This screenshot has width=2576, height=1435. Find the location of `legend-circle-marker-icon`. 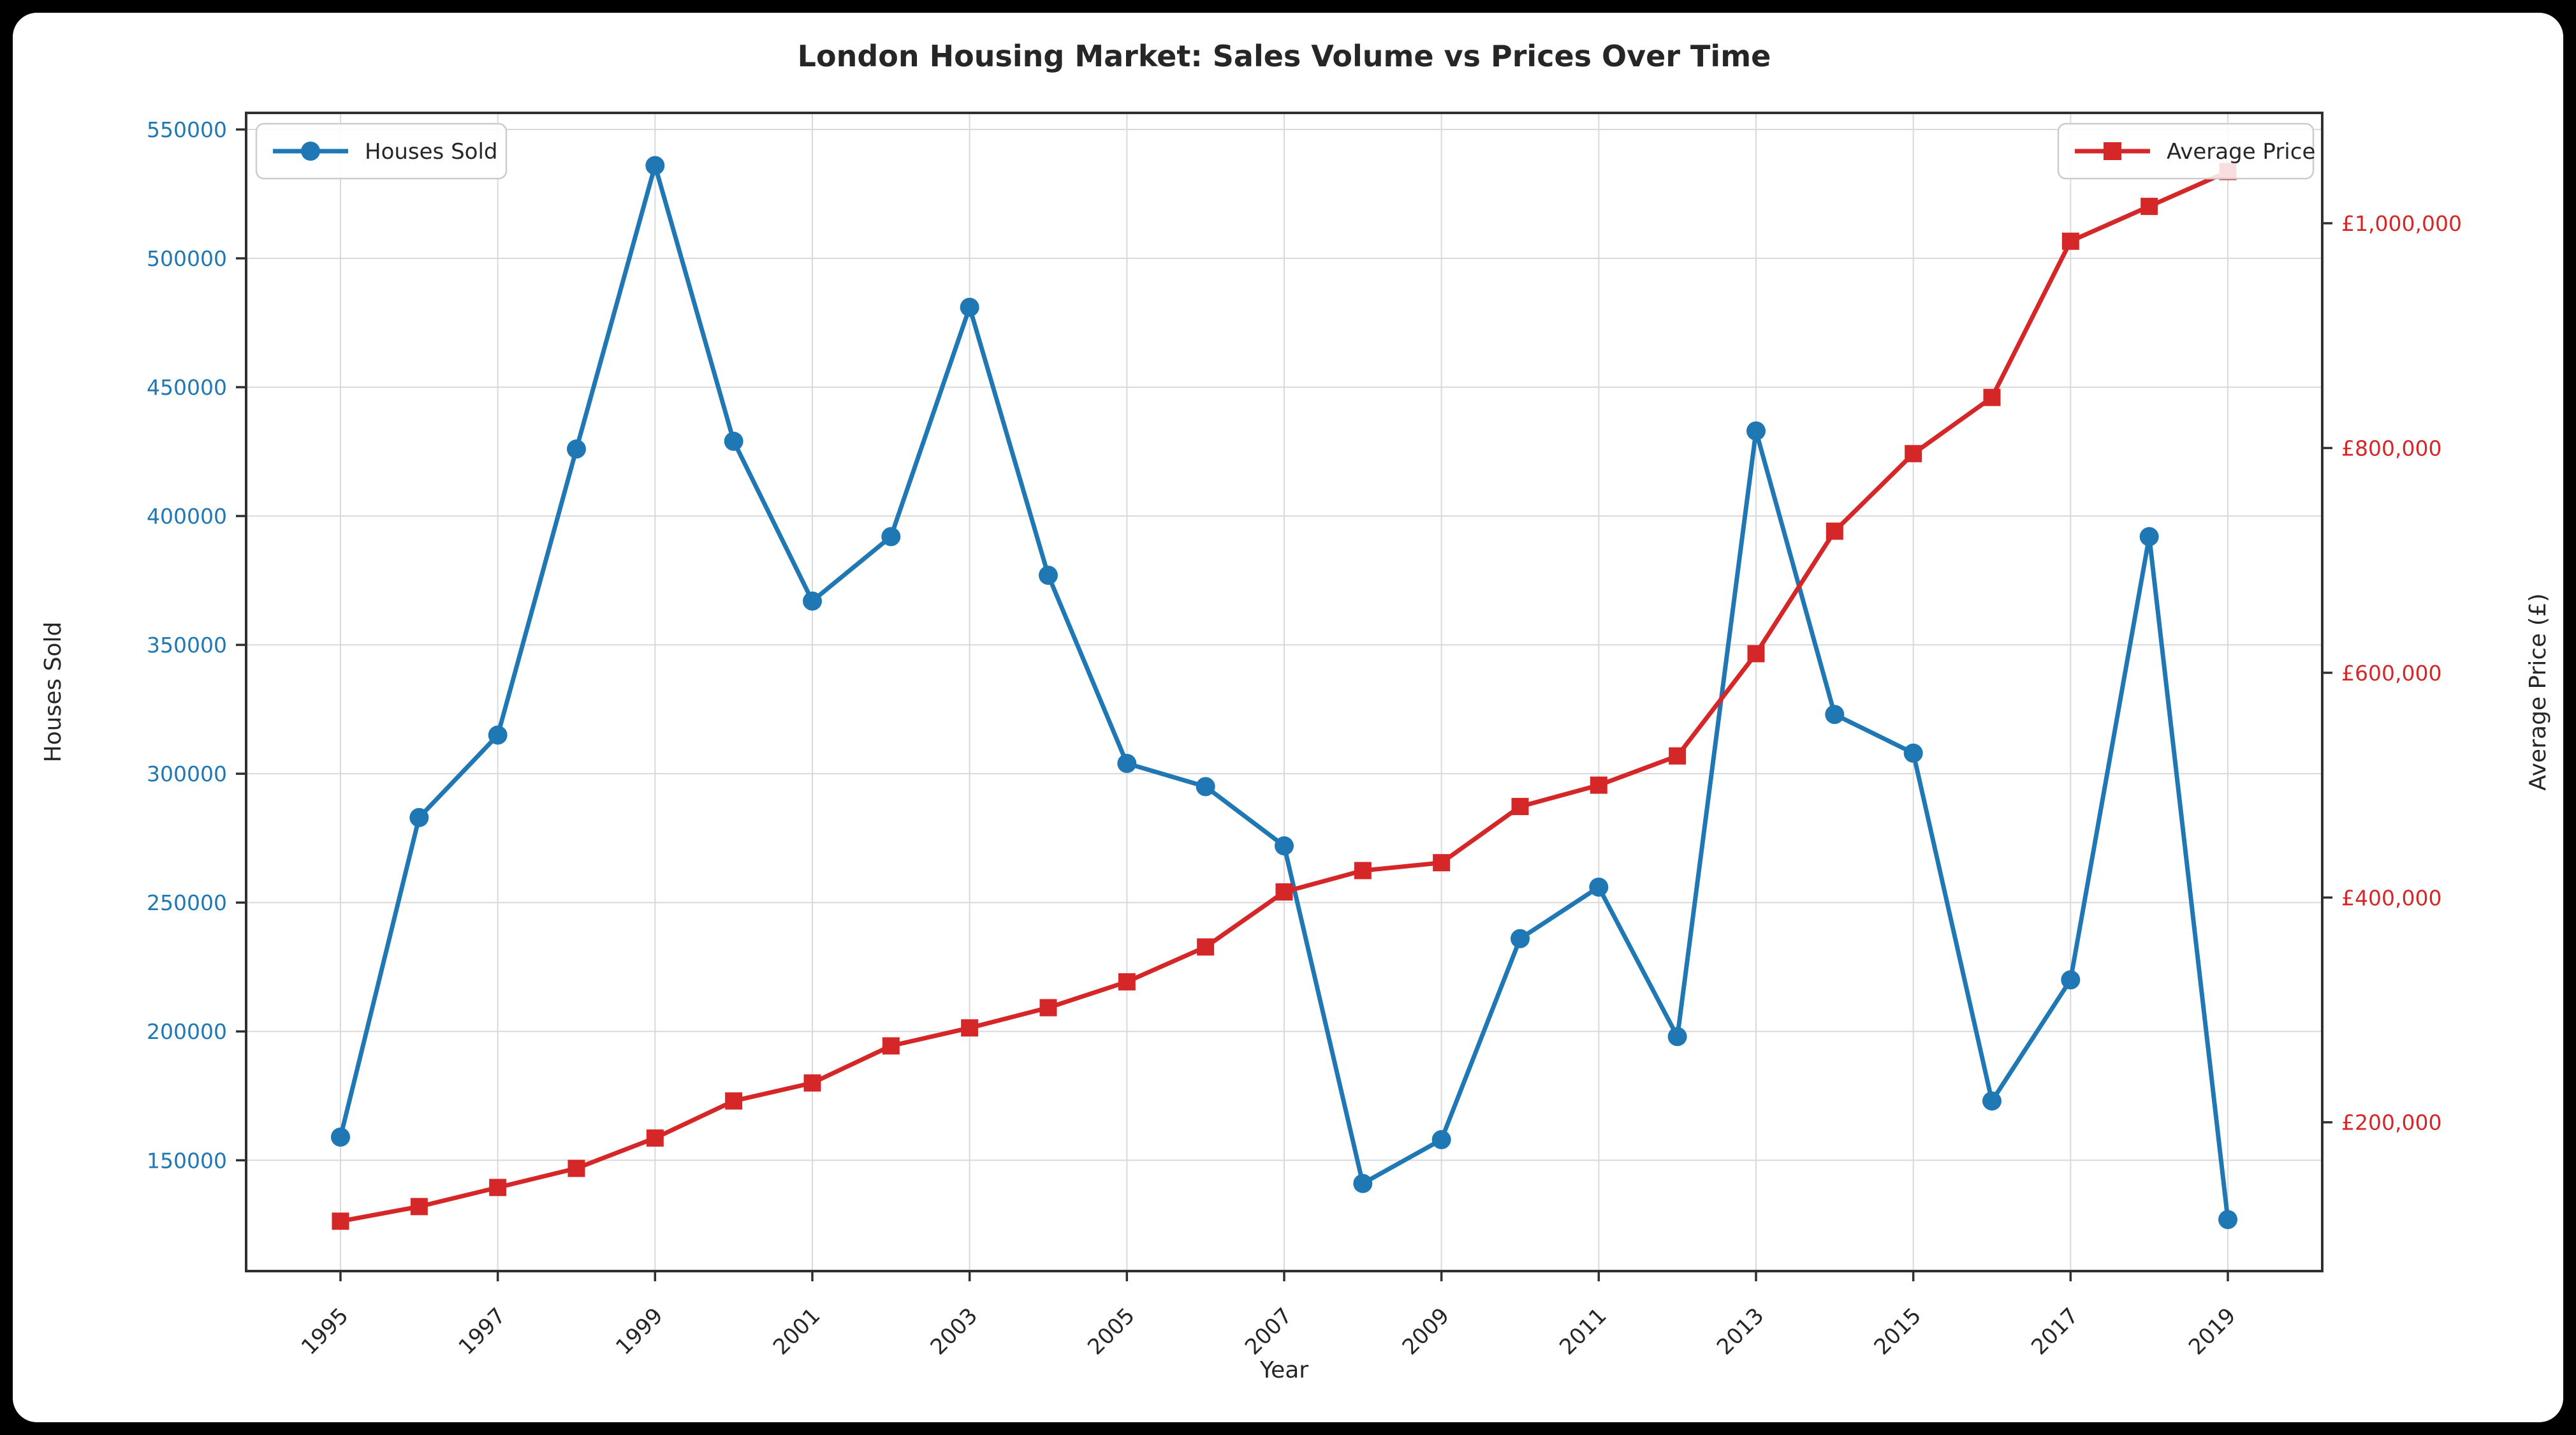

legend-circle-marker-icon is located at coordinates (310, 151).